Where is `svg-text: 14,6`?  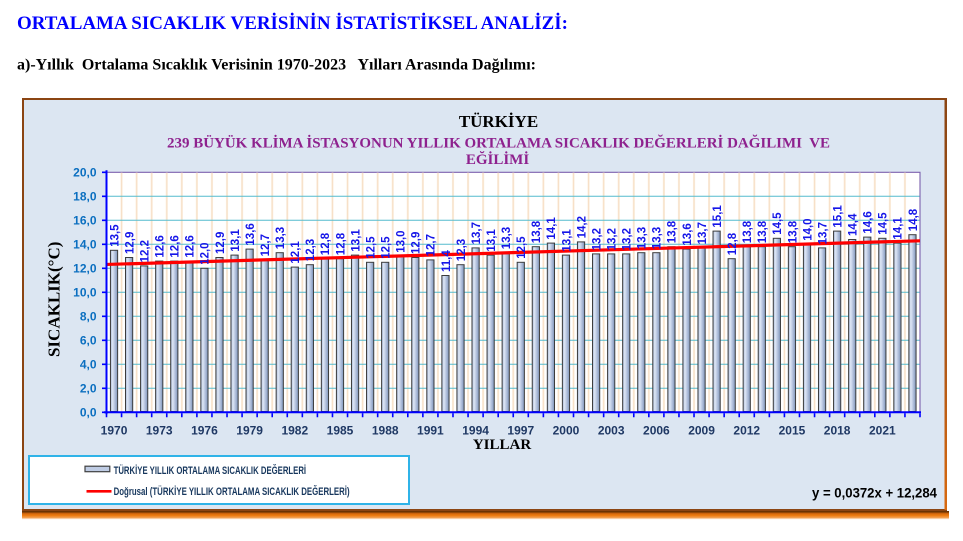 svg-text: 14,6 is located at coordinates (869, 222).